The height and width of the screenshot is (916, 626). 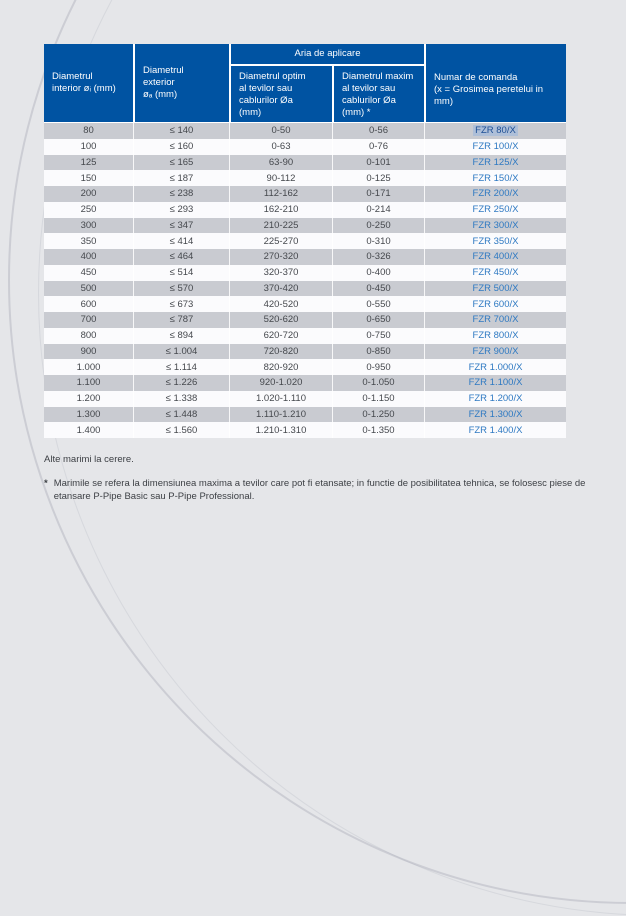 What do you see at coordinates (88, 178) in the screenshot?
I see `table-cell: 150` at bounding box center [88, 178].